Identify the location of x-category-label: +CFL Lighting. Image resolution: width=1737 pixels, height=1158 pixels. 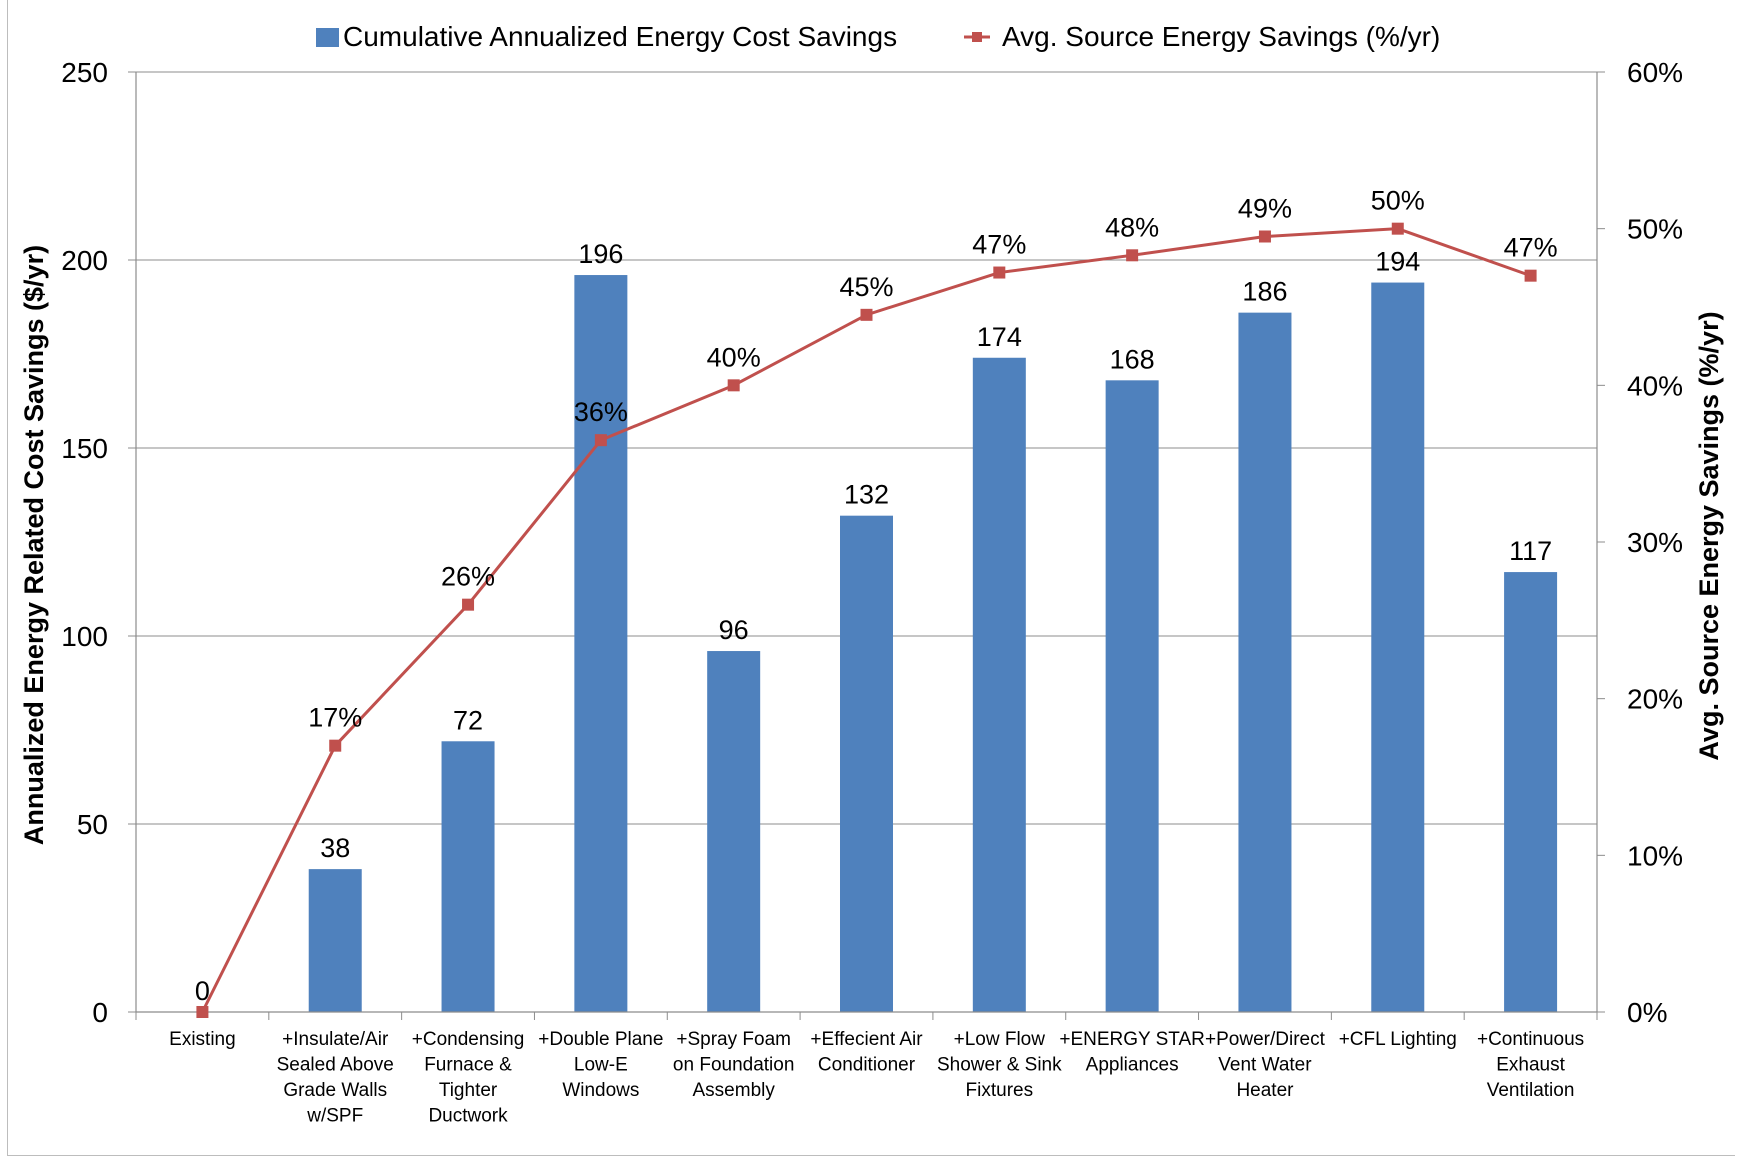
(1398, 1039).